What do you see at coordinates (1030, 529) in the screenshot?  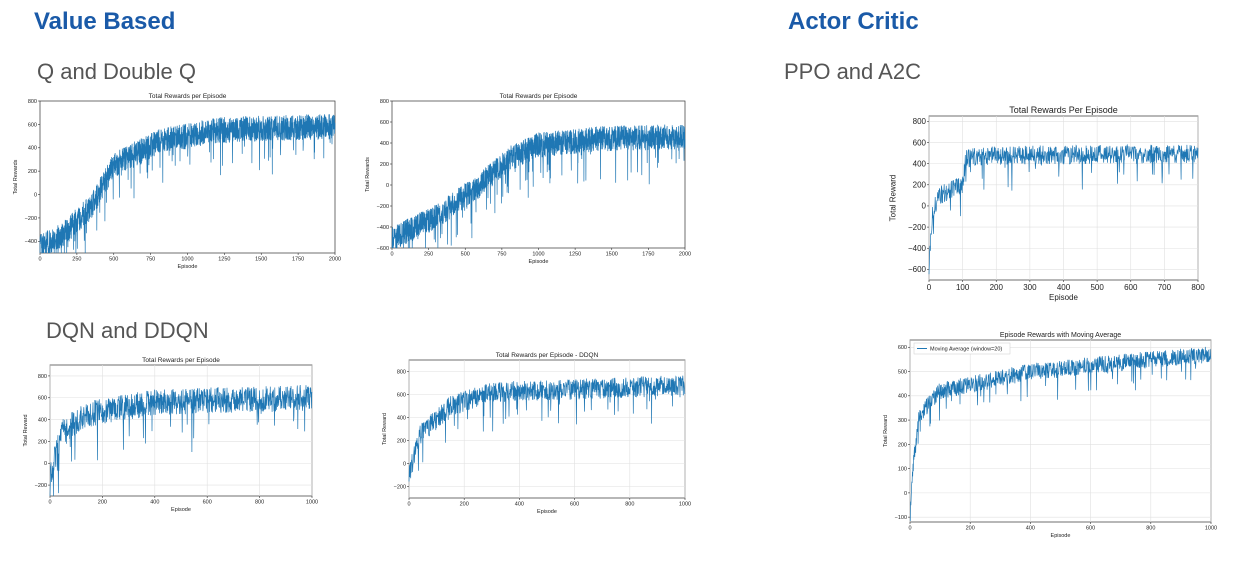 I see `a2c-x-tick-label: 400` at bounding box center [1030, 529].